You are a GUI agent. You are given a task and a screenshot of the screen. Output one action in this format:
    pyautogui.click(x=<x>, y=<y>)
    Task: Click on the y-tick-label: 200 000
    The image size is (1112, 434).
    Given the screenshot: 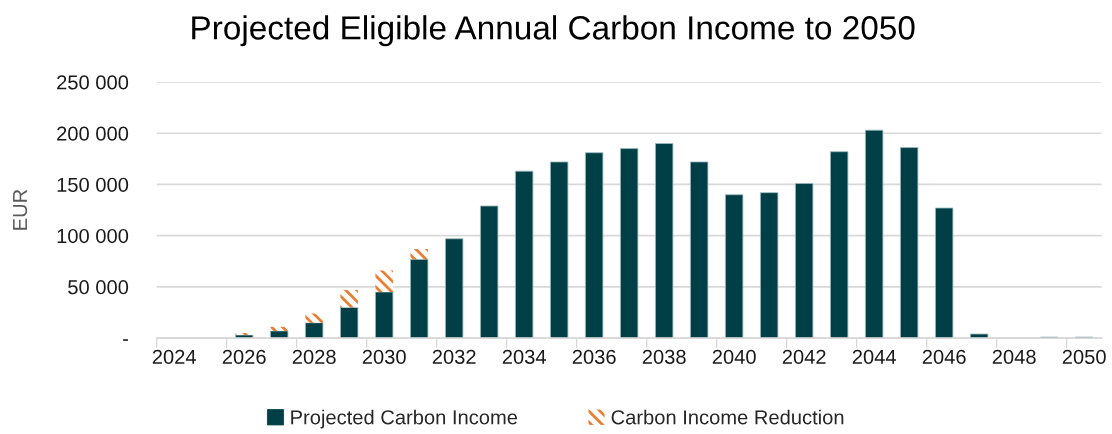 What is the action you would take?
    pyautogui.click(x=93, y=133)
    